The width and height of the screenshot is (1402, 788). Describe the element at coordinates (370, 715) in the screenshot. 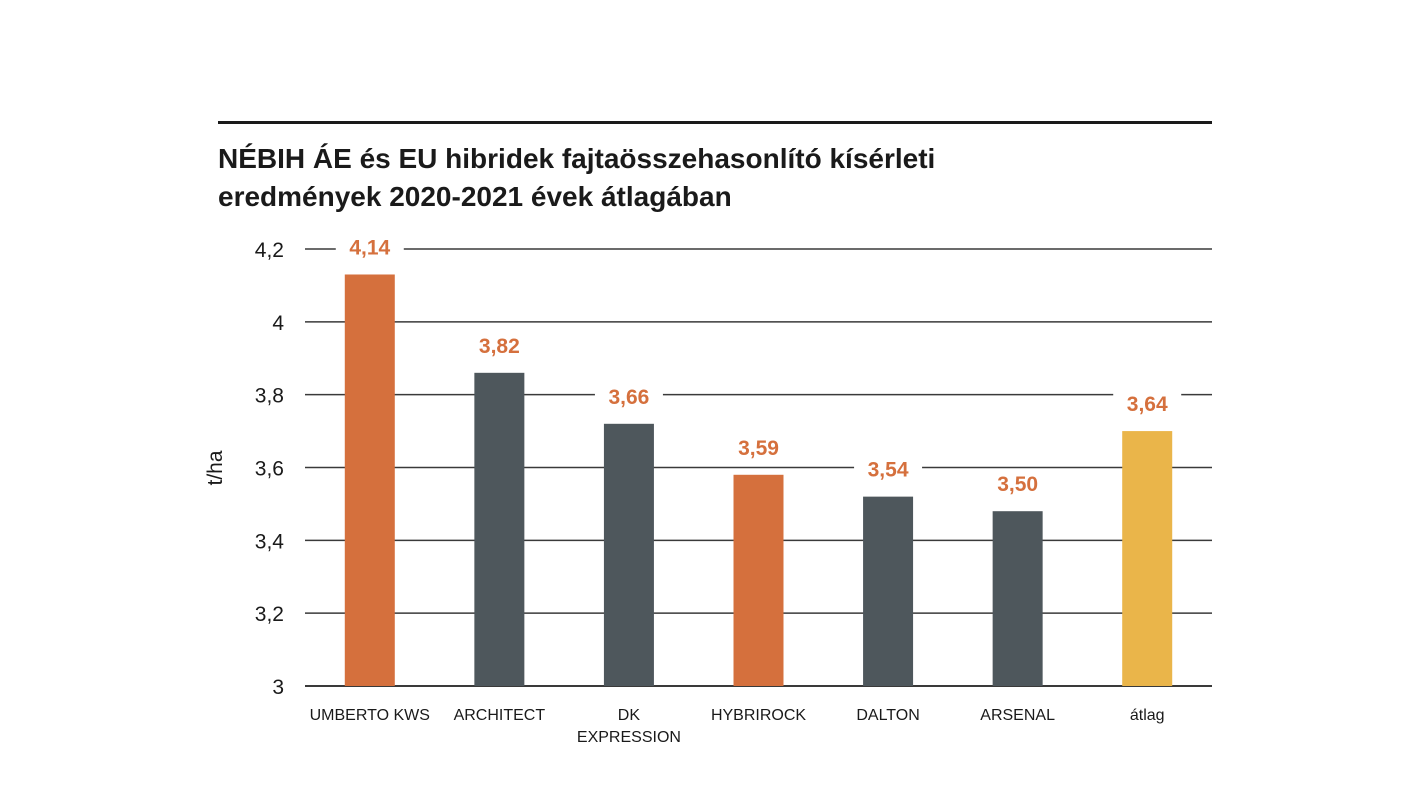

I see `category-label: UMBERTO KWS` at that location.